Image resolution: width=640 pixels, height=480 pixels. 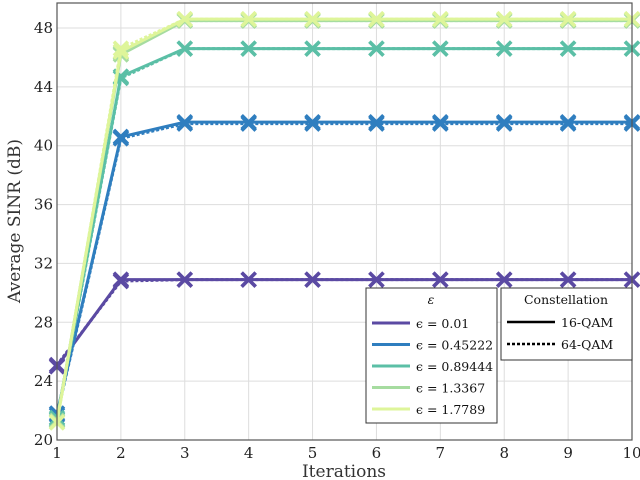 I want to click on legend-label: 16-QAM, so click(x=587, y=322).